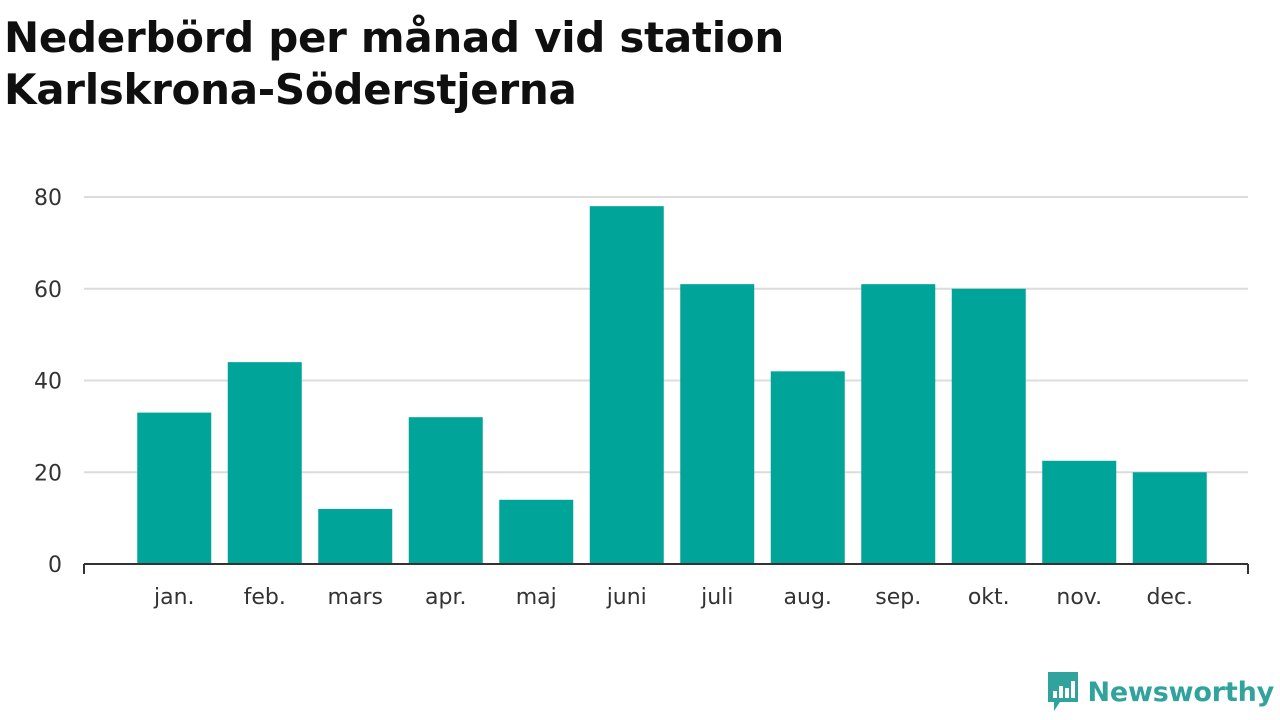  What do you see at coordinates (48, 198) in the screenshot?
I see `y-tick-label: 80` at bounding box center [48, 198].